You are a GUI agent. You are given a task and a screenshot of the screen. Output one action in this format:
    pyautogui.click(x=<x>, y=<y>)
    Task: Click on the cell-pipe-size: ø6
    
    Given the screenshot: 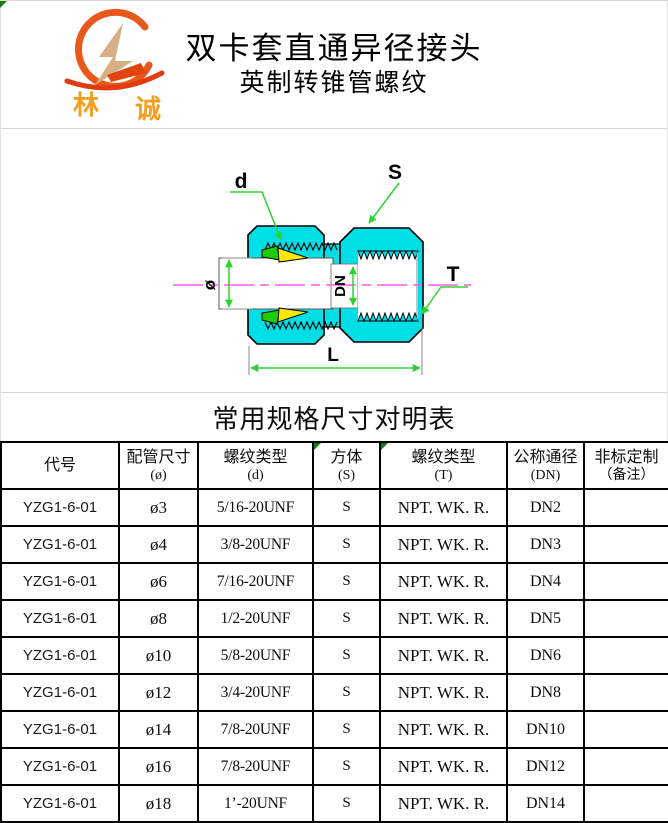 What is the action you would take?
    pyautogui.click(x=158, y=581)
    